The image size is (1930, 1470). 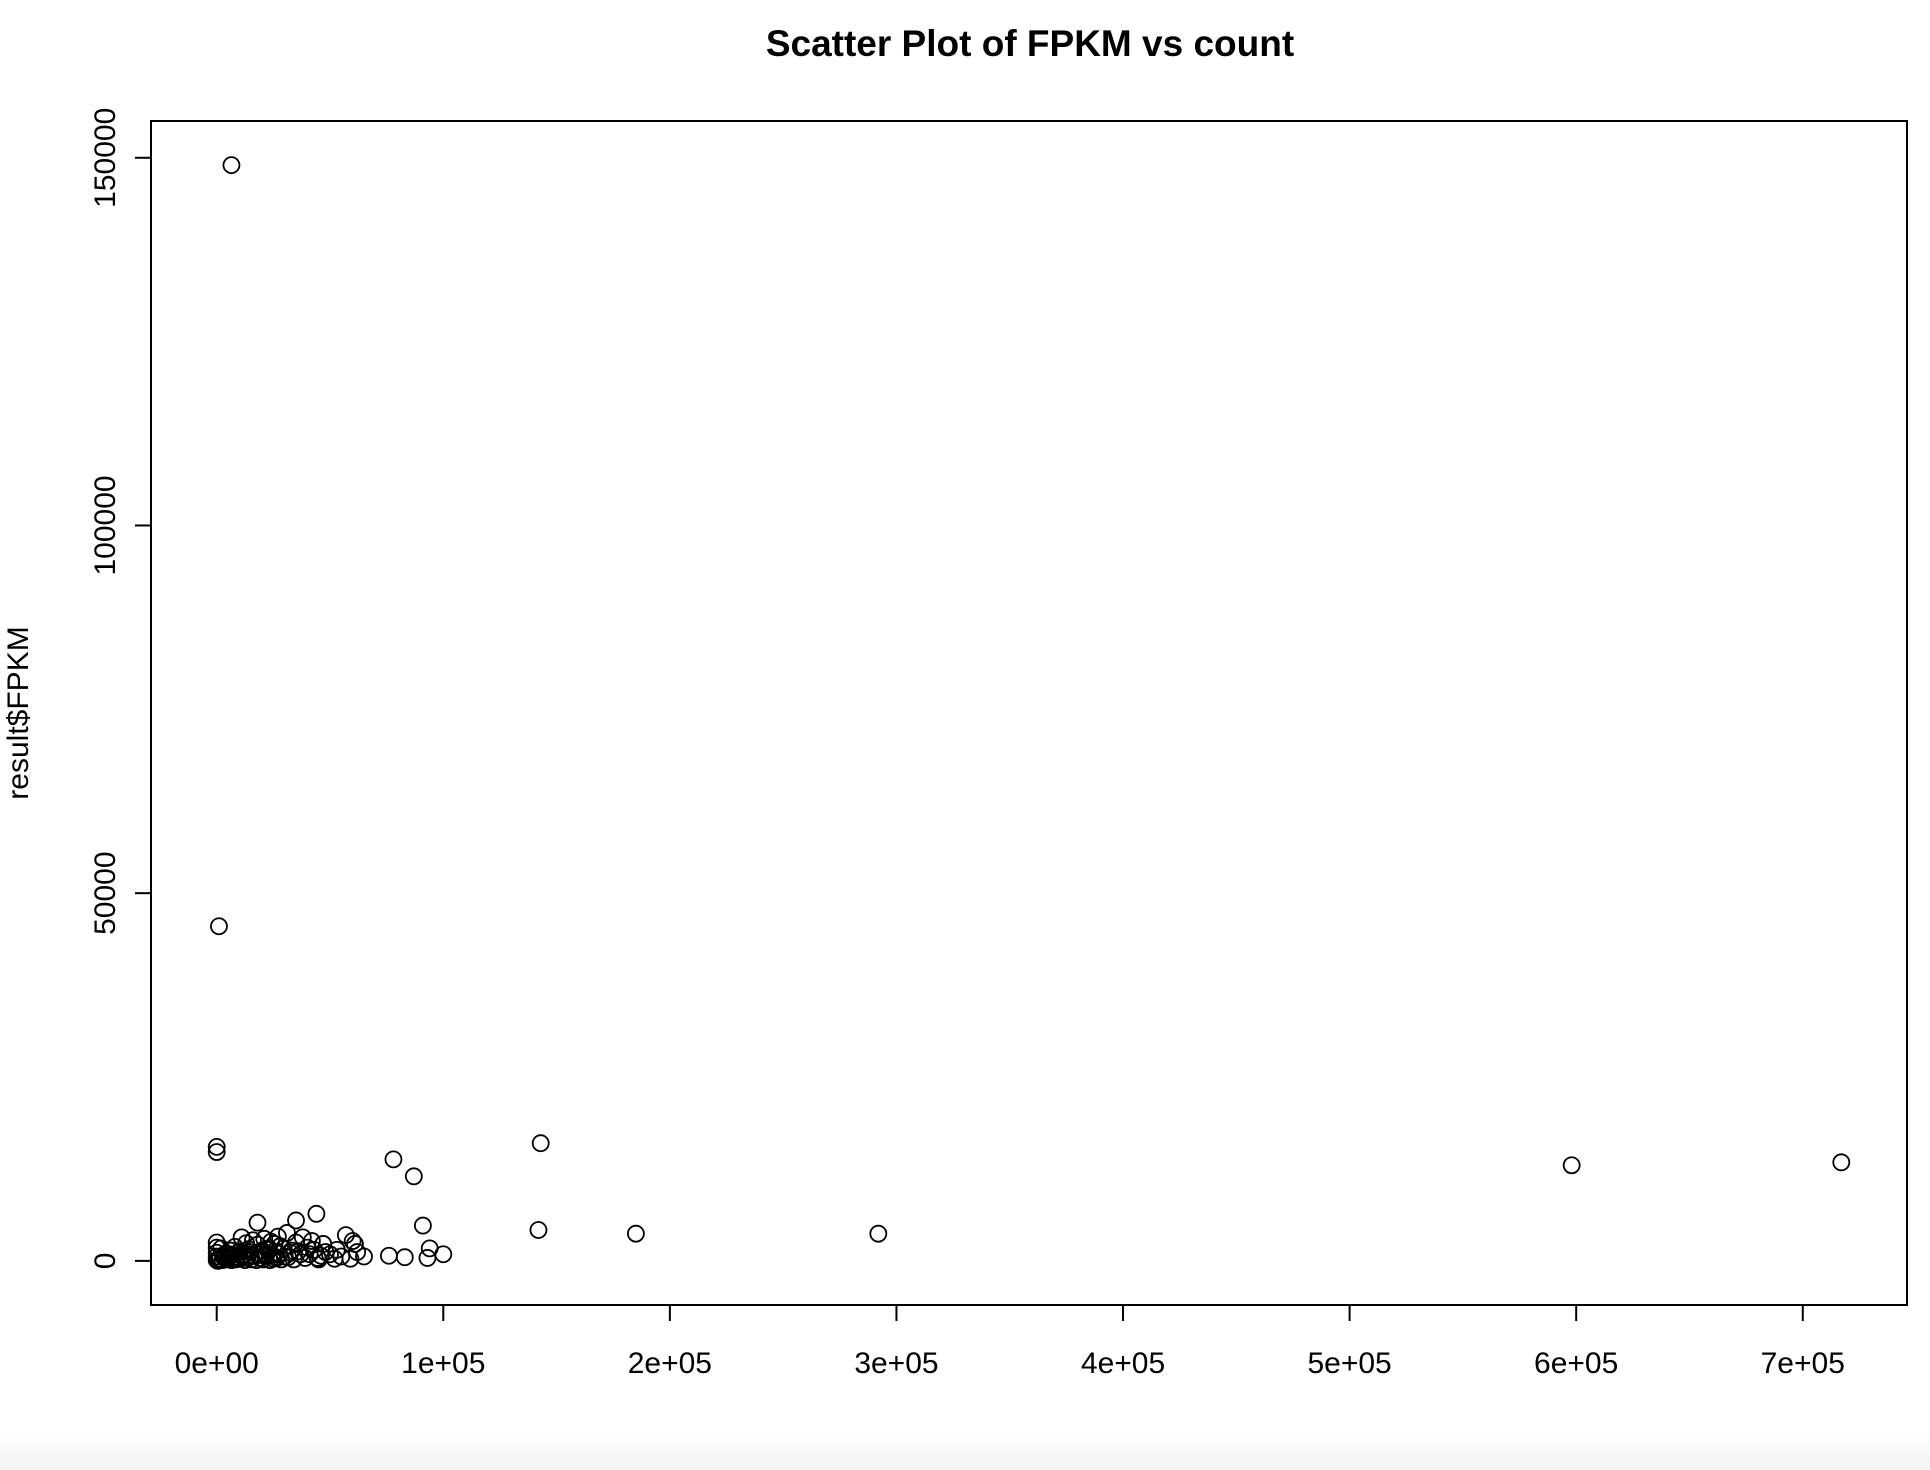 What do you see at coordinates (1010, 1342) in the screenshot?
I see `x-axis: 0e+00 1e+05 2e+05 3e+05 4e+05 5e+05 6e+05 7e+05` at bounding box center [1010, 1342].